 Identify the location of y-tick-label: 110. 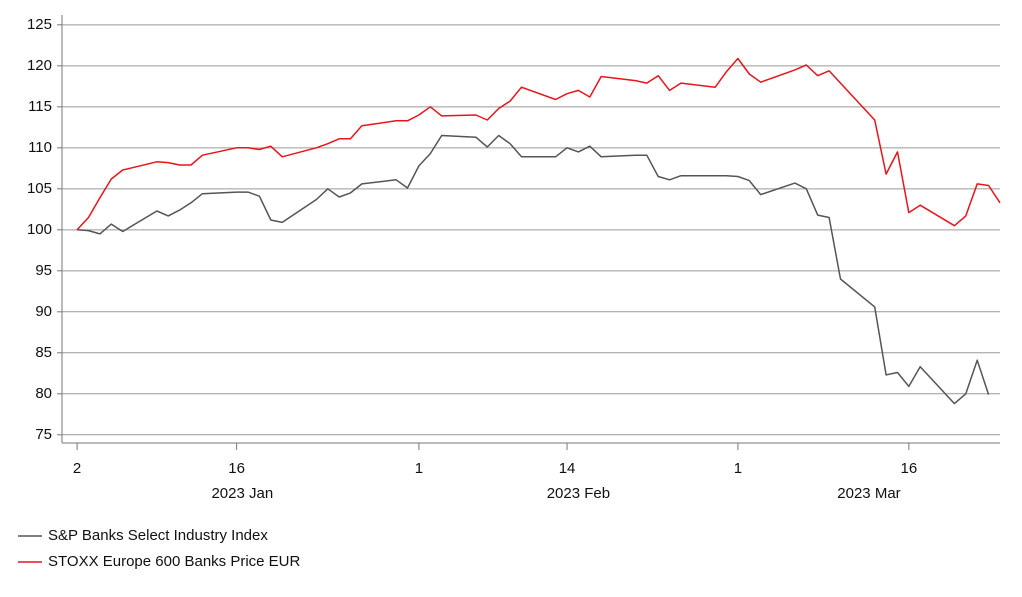
(40, 147).